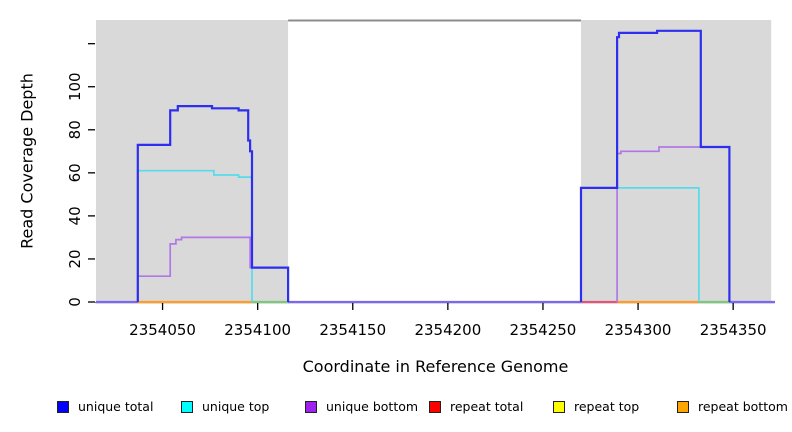  I want to click on y-tick-label: 0, so click(75, 302).